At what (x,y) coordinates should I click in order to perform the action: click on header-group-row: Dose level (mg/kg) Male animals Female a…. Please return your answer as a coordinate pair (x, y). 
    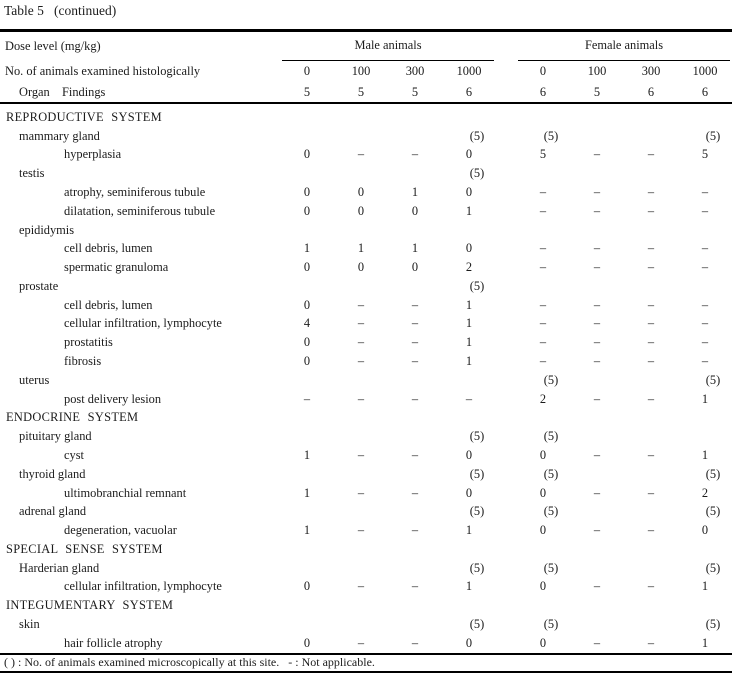
    Looking at the image, I should click on (366, 46).